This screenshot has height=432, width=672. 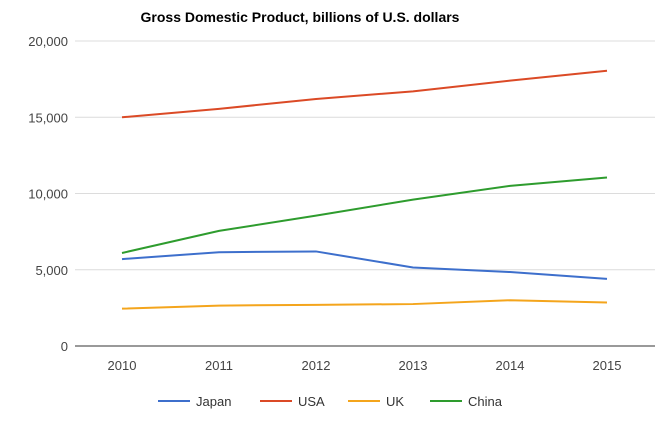 I want to click on y-tick-label: 10,000, so click(x=48, y=194).